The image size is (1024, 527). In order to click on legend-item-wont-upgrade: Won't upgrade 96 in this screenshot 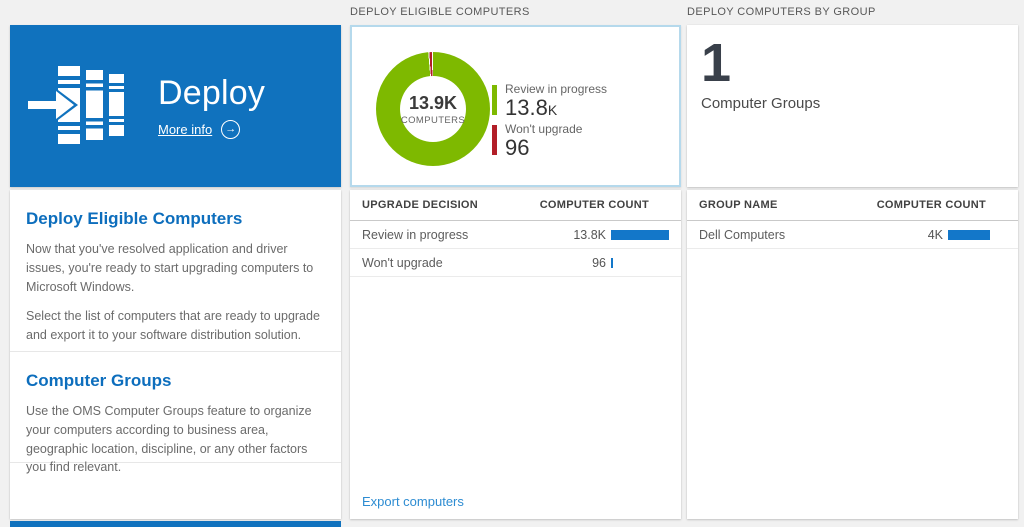, I will do `click(549, 140)`.